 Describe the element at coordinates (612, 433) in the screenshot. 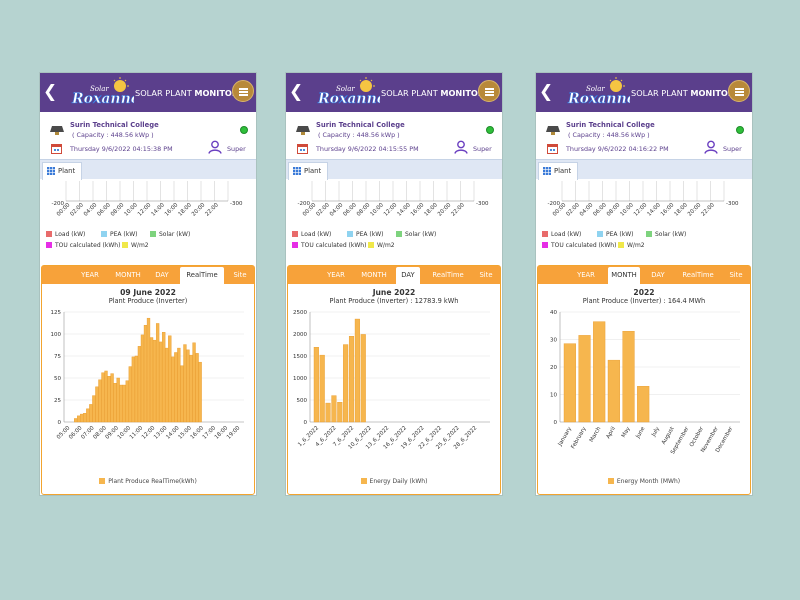

I see `x-tick-label: April` at that location.